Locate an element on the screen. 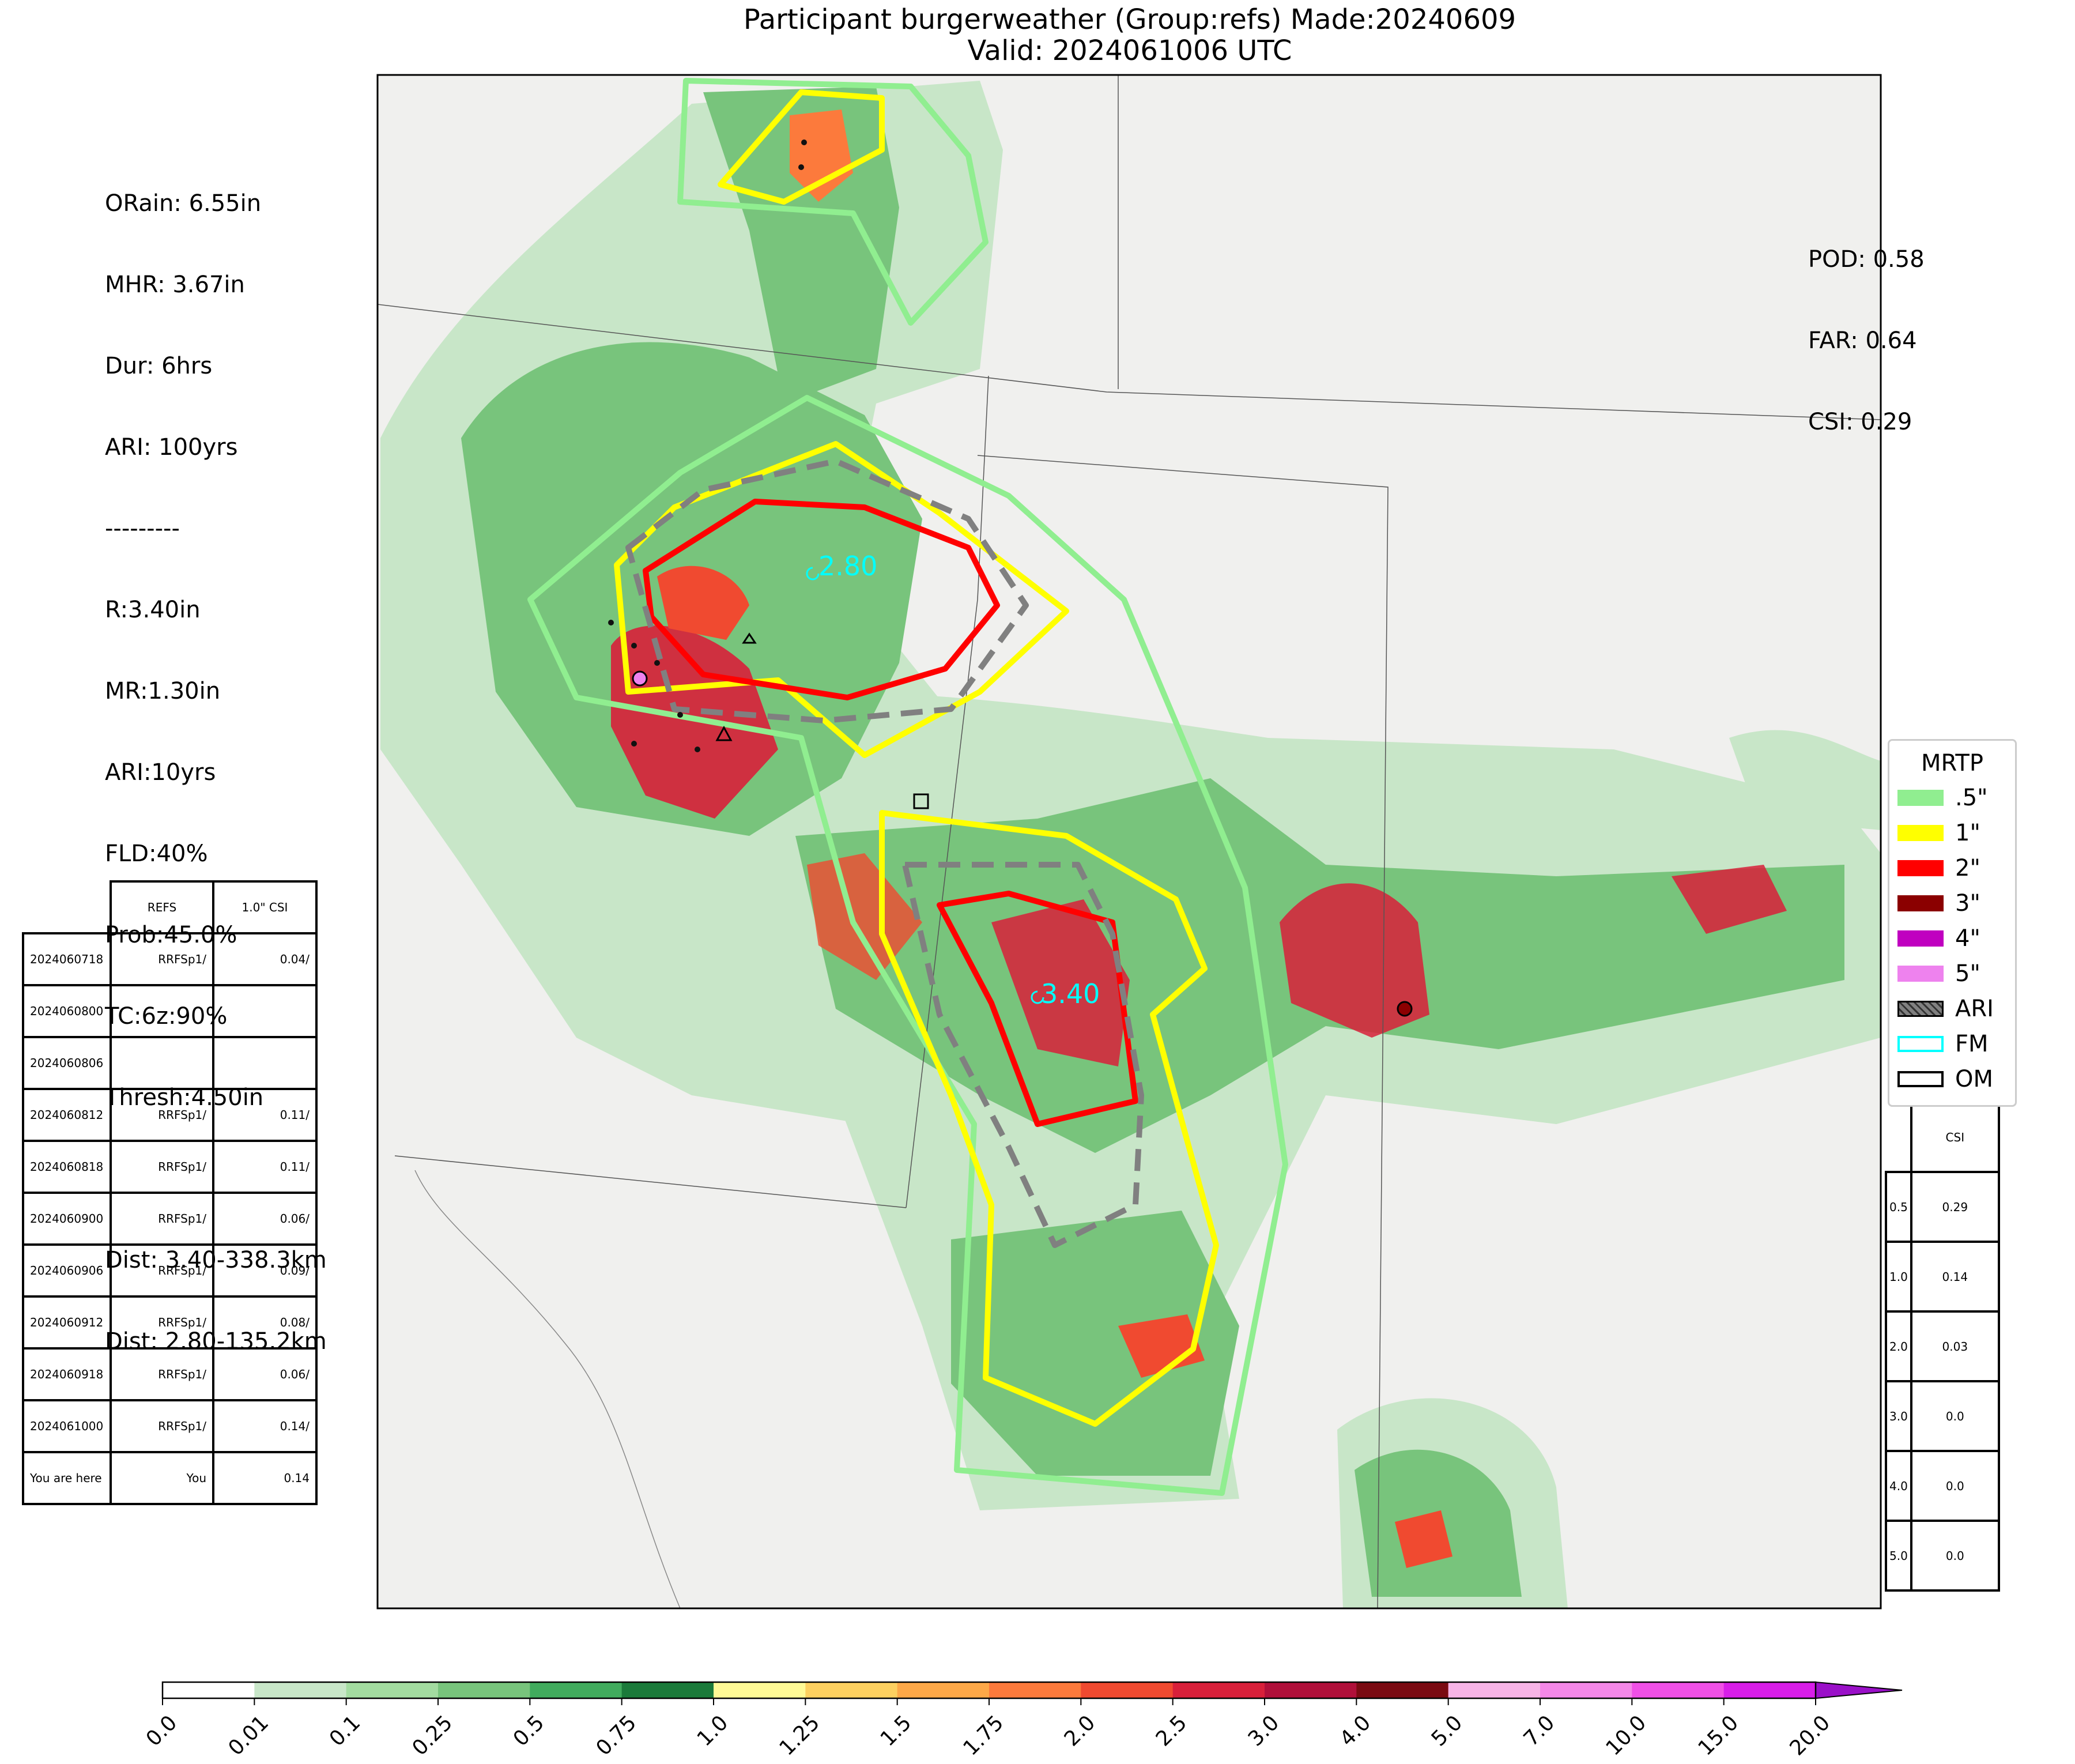 The width and height of the screenshot is (2075, 1764). table-cell: You are here is located at coordinates (67, 1478).